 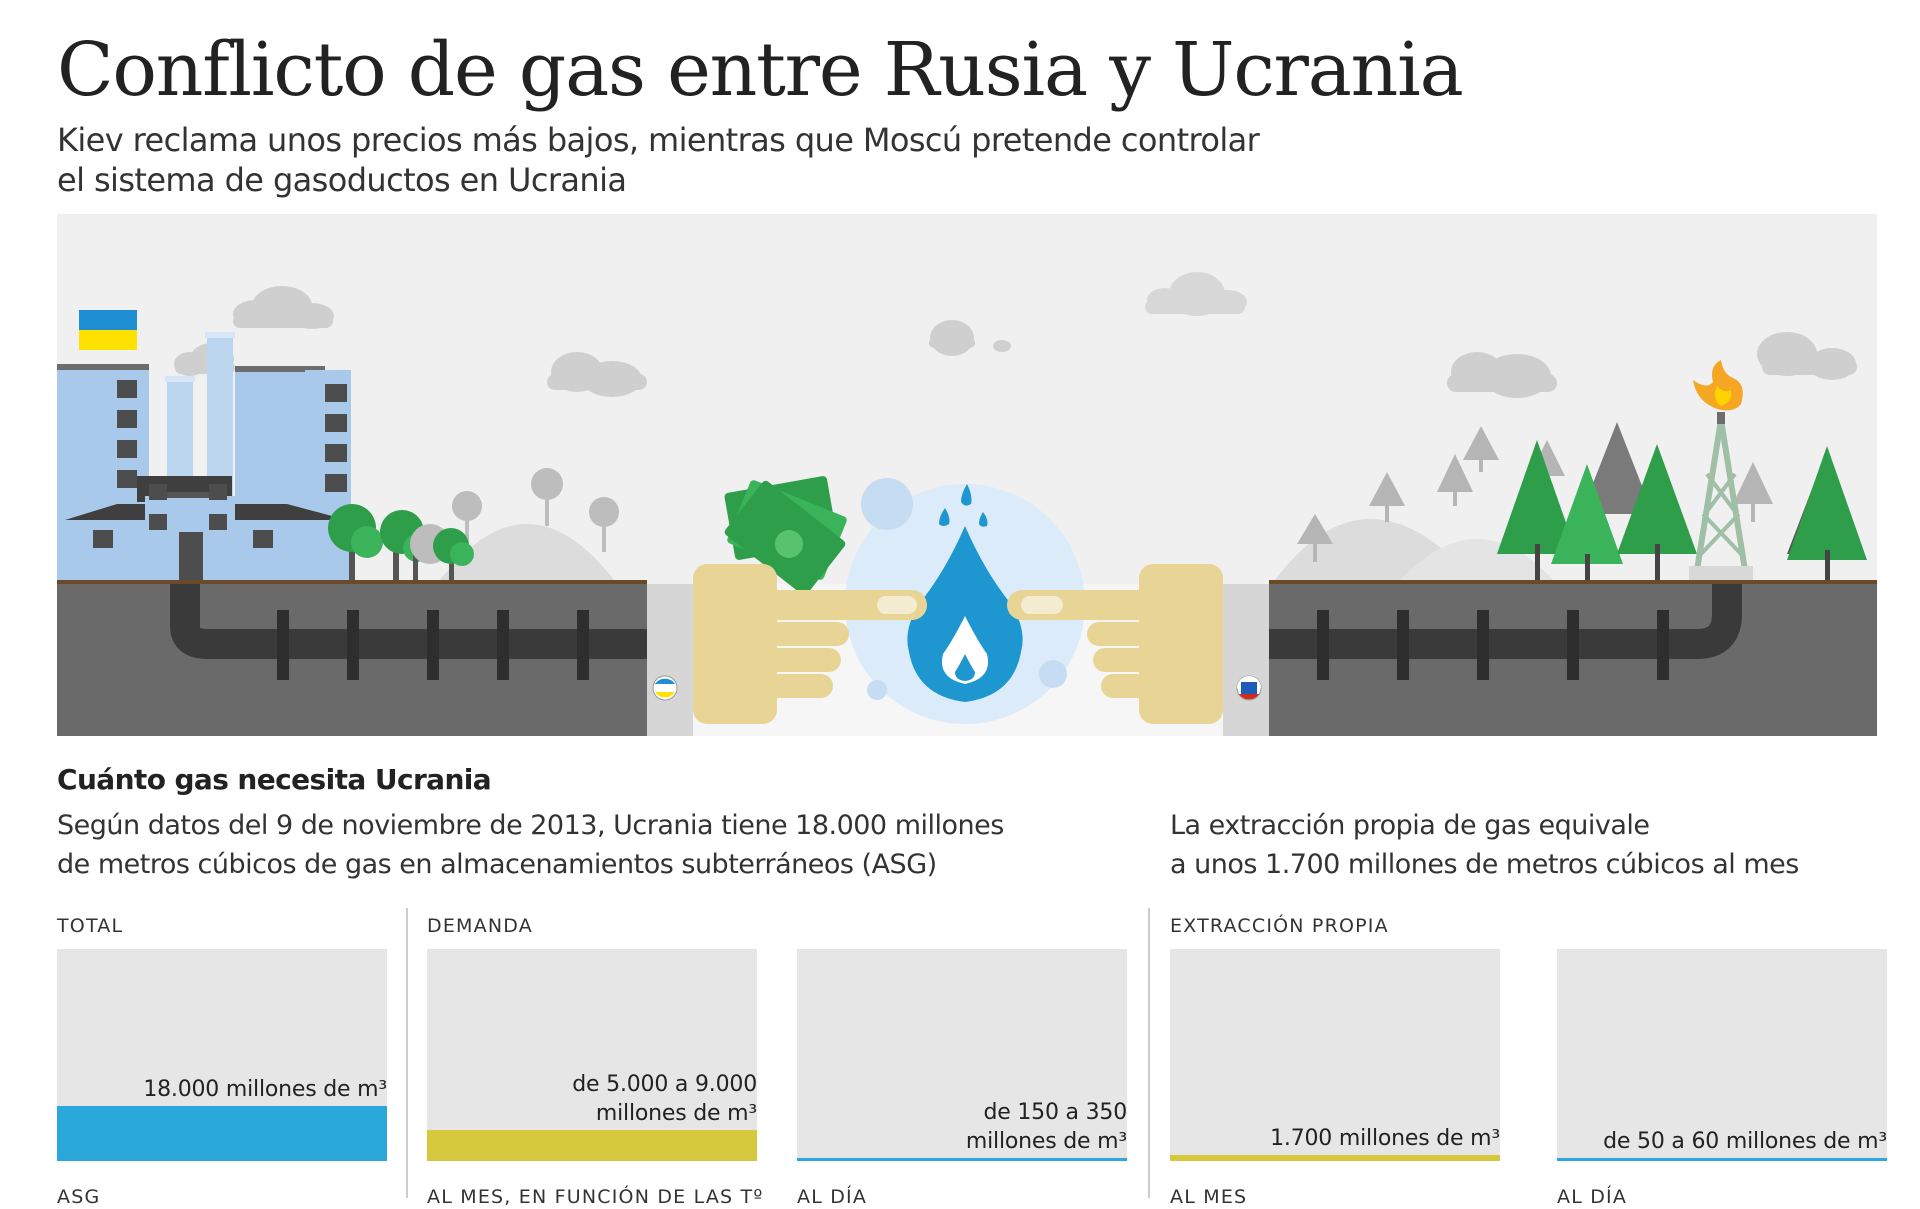 I want to click on panel-bottom-label: ASG, so click(x=79, y=1197).